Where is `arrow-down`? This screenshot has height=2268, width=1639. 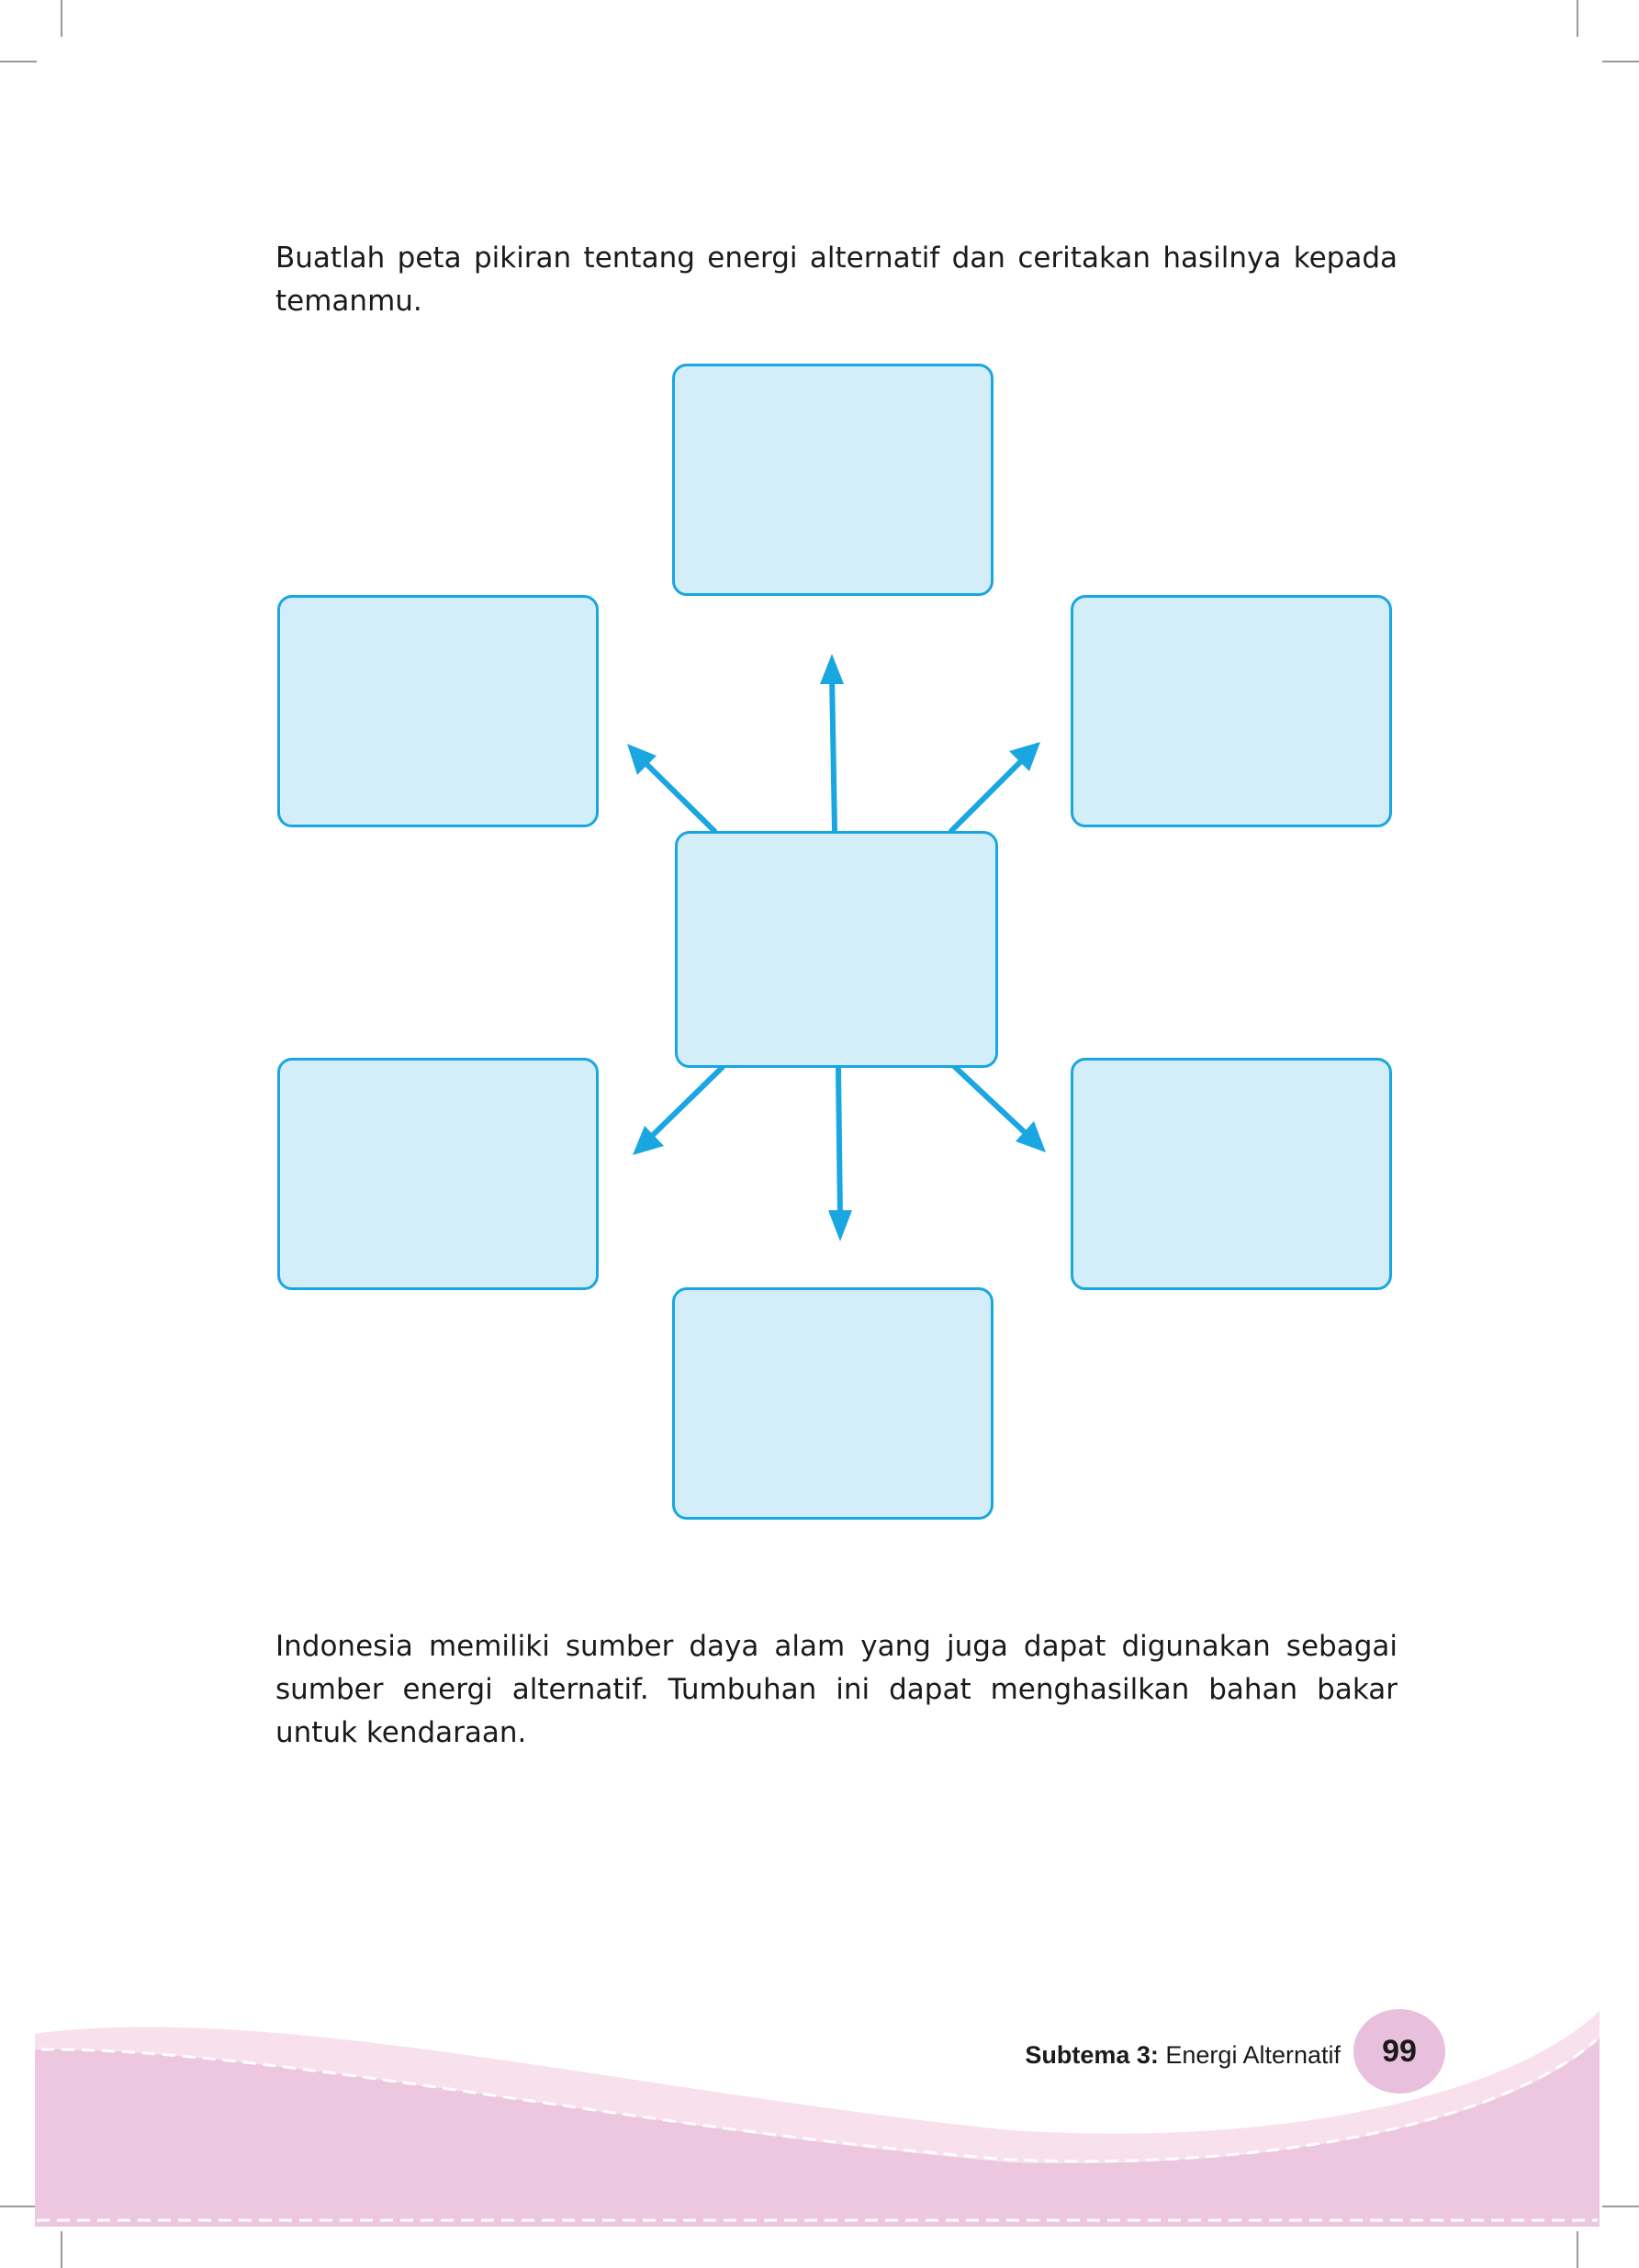 arrow-down is located at coordinates (839, 1143).